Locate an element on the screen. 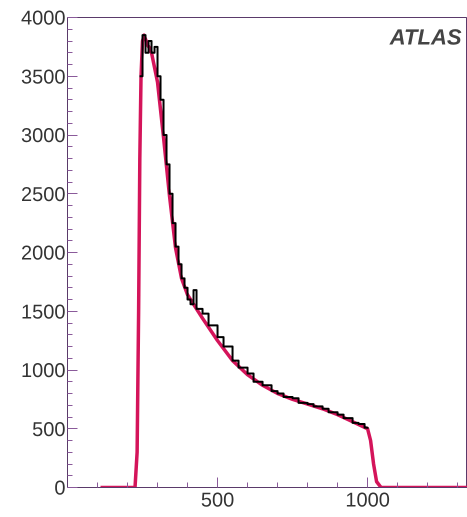 The height and width of the screenshot is (517, 467). y-tick-label: 3000 is located at coordinates (43, 136).